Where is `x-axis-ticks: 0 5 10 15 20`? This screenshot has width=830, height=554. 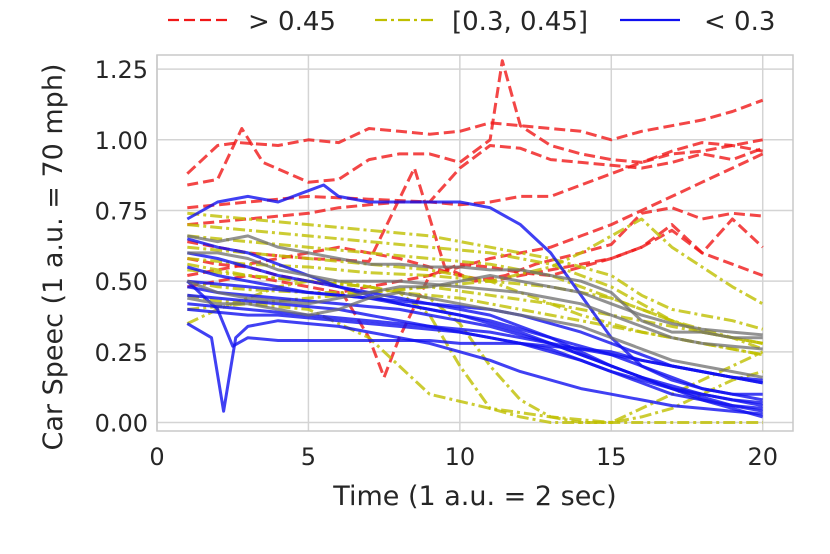 x-axis-ticks: 0 5 10 15 20 is located at coordinates (463, 457).